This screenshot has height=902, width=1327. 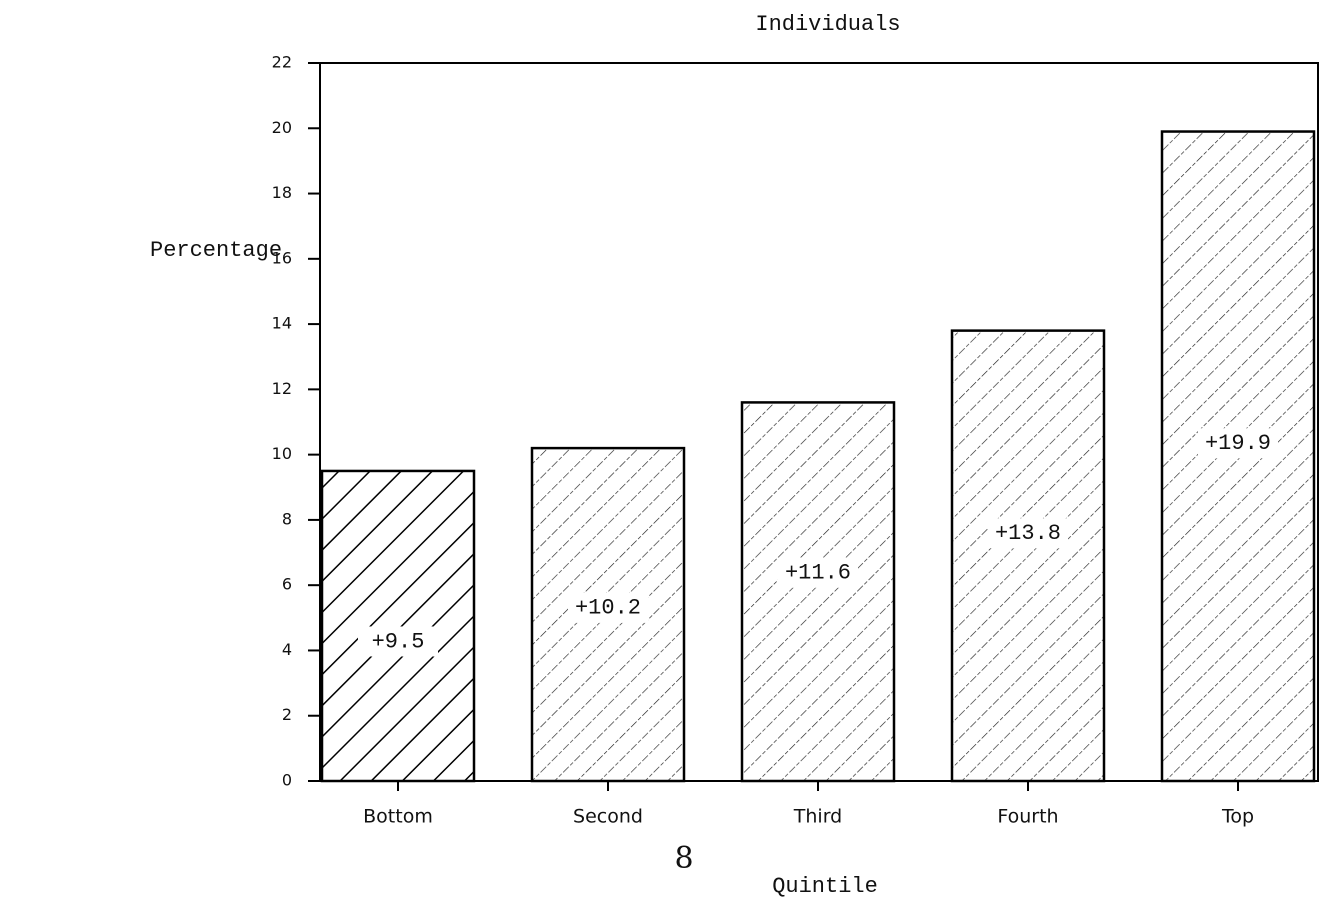 What do you see at coordinates (398, 817) in the screenshot?
I see `x-tick-label: Bottom` at bounding box center [398, 817].